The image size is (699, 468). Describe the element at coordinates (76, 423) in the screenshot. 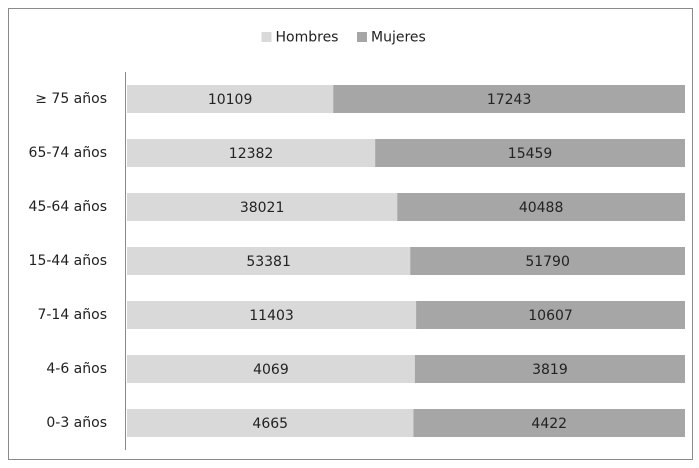

I see `y-tick-label: 0-3 años` at that location.